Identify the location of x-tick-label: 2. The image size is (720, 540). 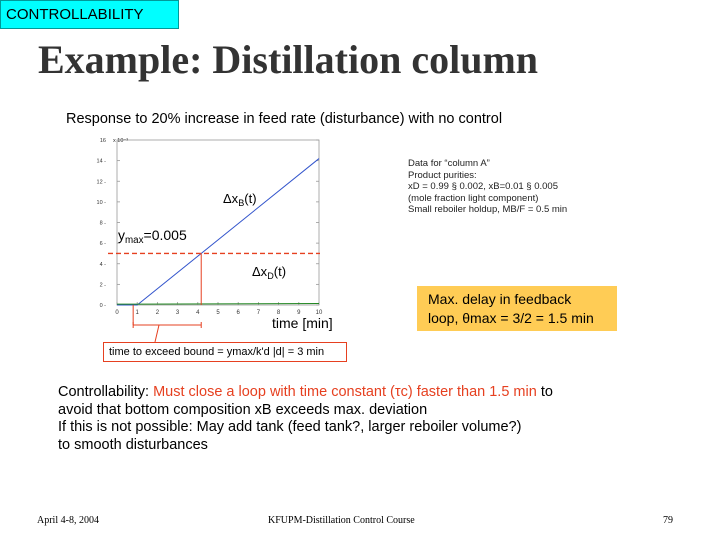
(158, 313).